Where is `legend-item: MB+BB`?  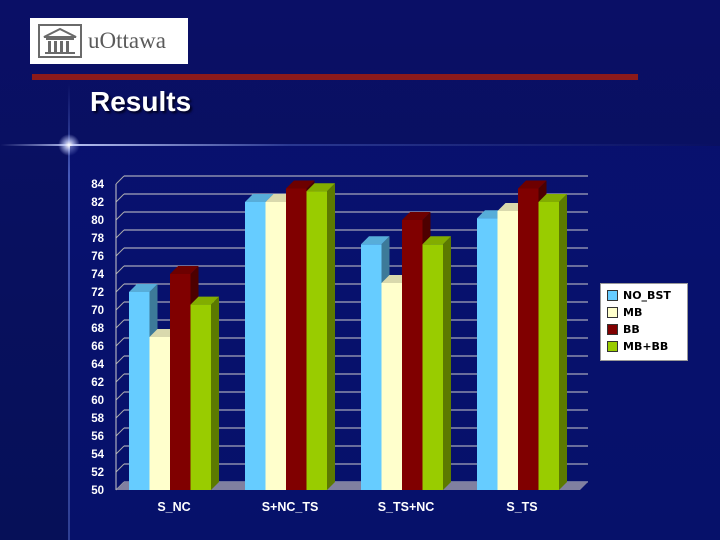
legend-item: MB+BB is located at coordinates (637, 346).